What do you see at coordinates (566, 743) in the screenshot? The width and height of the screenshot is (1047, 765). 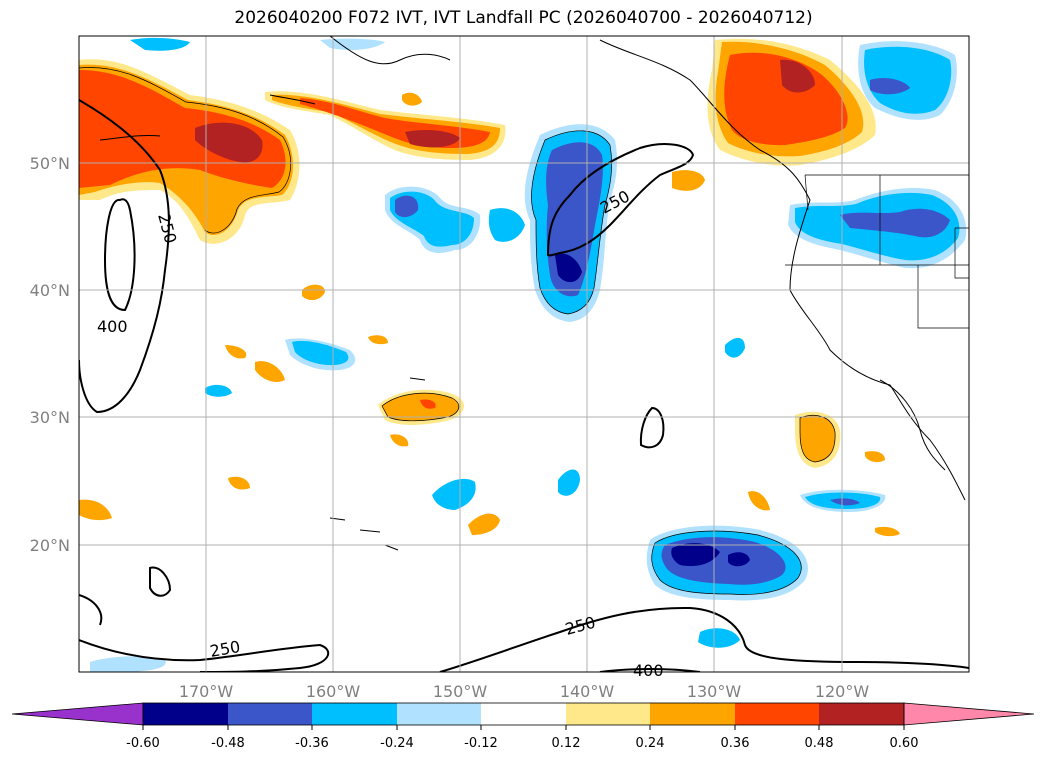 I see `colorbar-tick: 0.12` at bounding box center [566, 743].